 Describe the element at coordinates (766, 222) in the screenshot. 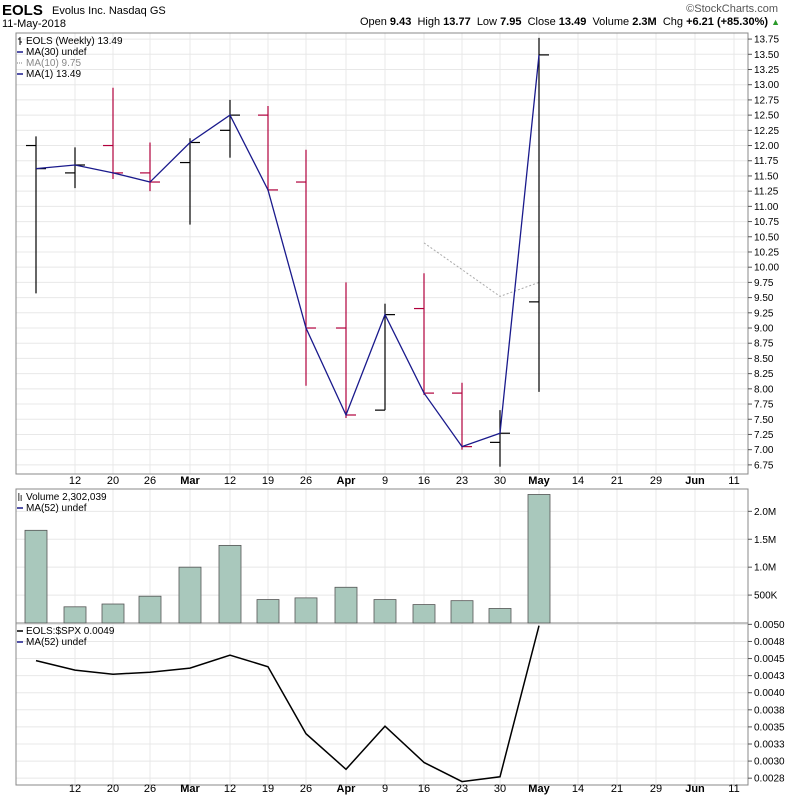

I see `price-tick-label: 10.75` at that location.